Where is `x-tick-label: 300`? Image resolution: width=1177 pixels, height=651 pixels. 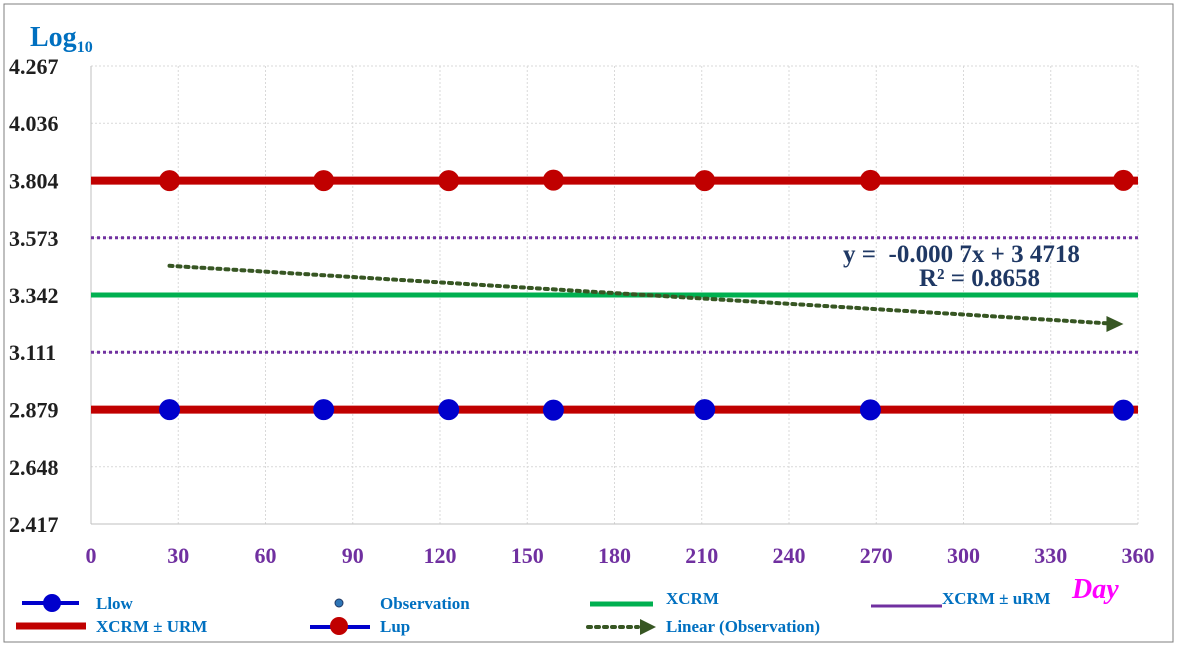
x-tick-label: 300 is located at coordinates (963, 555).